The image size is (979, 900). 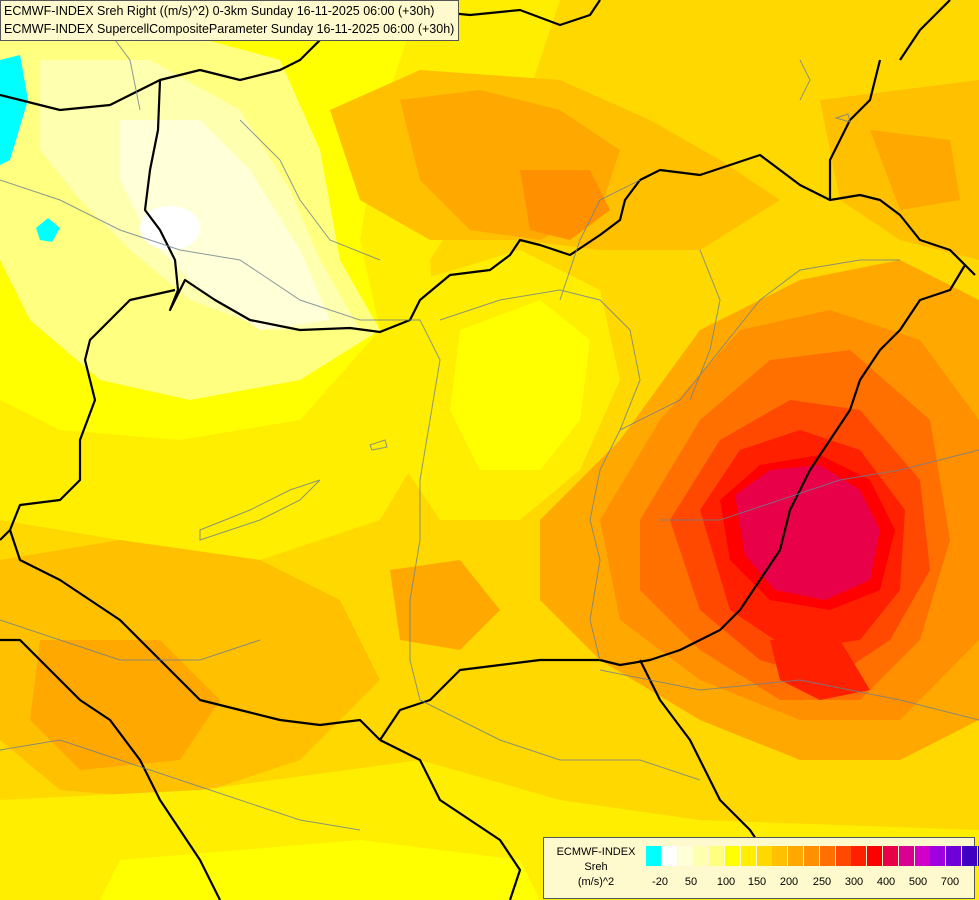 What do you see at coordinates (886, 882) in the screenshot?
I see `legend-tick-label: 400` at bounding box center [886, 882].